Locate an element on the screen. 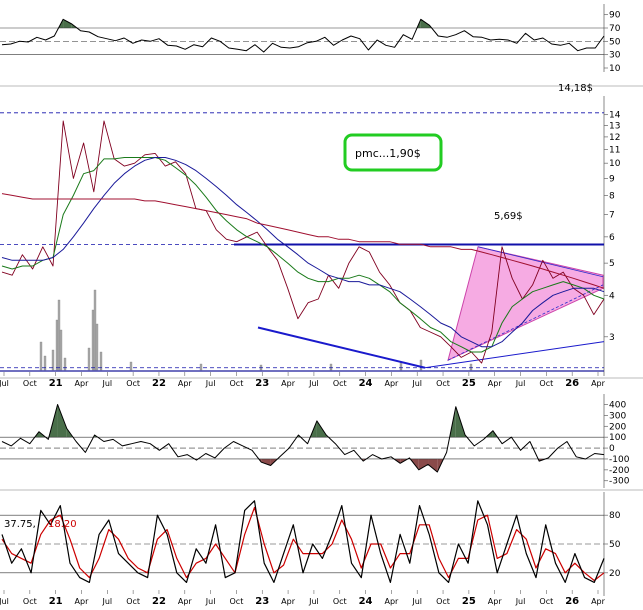 The height and width of the screenshot is (610, 643). cci-y-tick-label: 400 is located at coordinates (617, 406).